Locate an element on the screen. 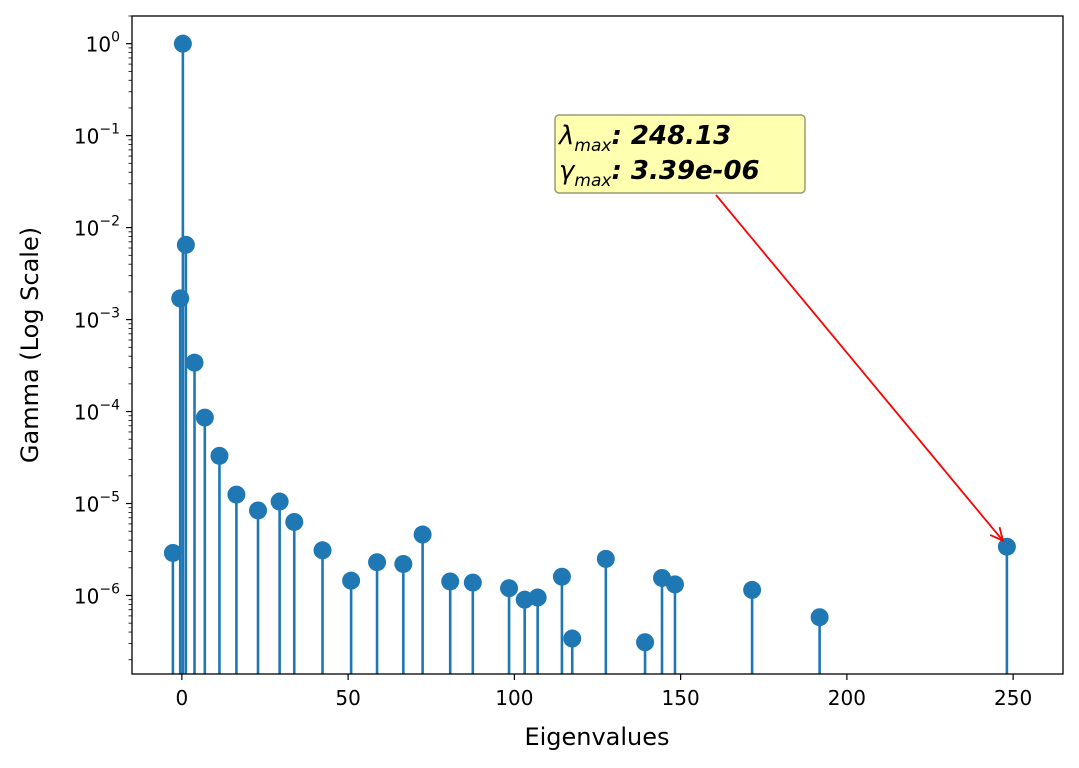 This screenshot has height=768, width=1079. y-tick-label: 10⁻⁵ is located at coordinates (97, 503).